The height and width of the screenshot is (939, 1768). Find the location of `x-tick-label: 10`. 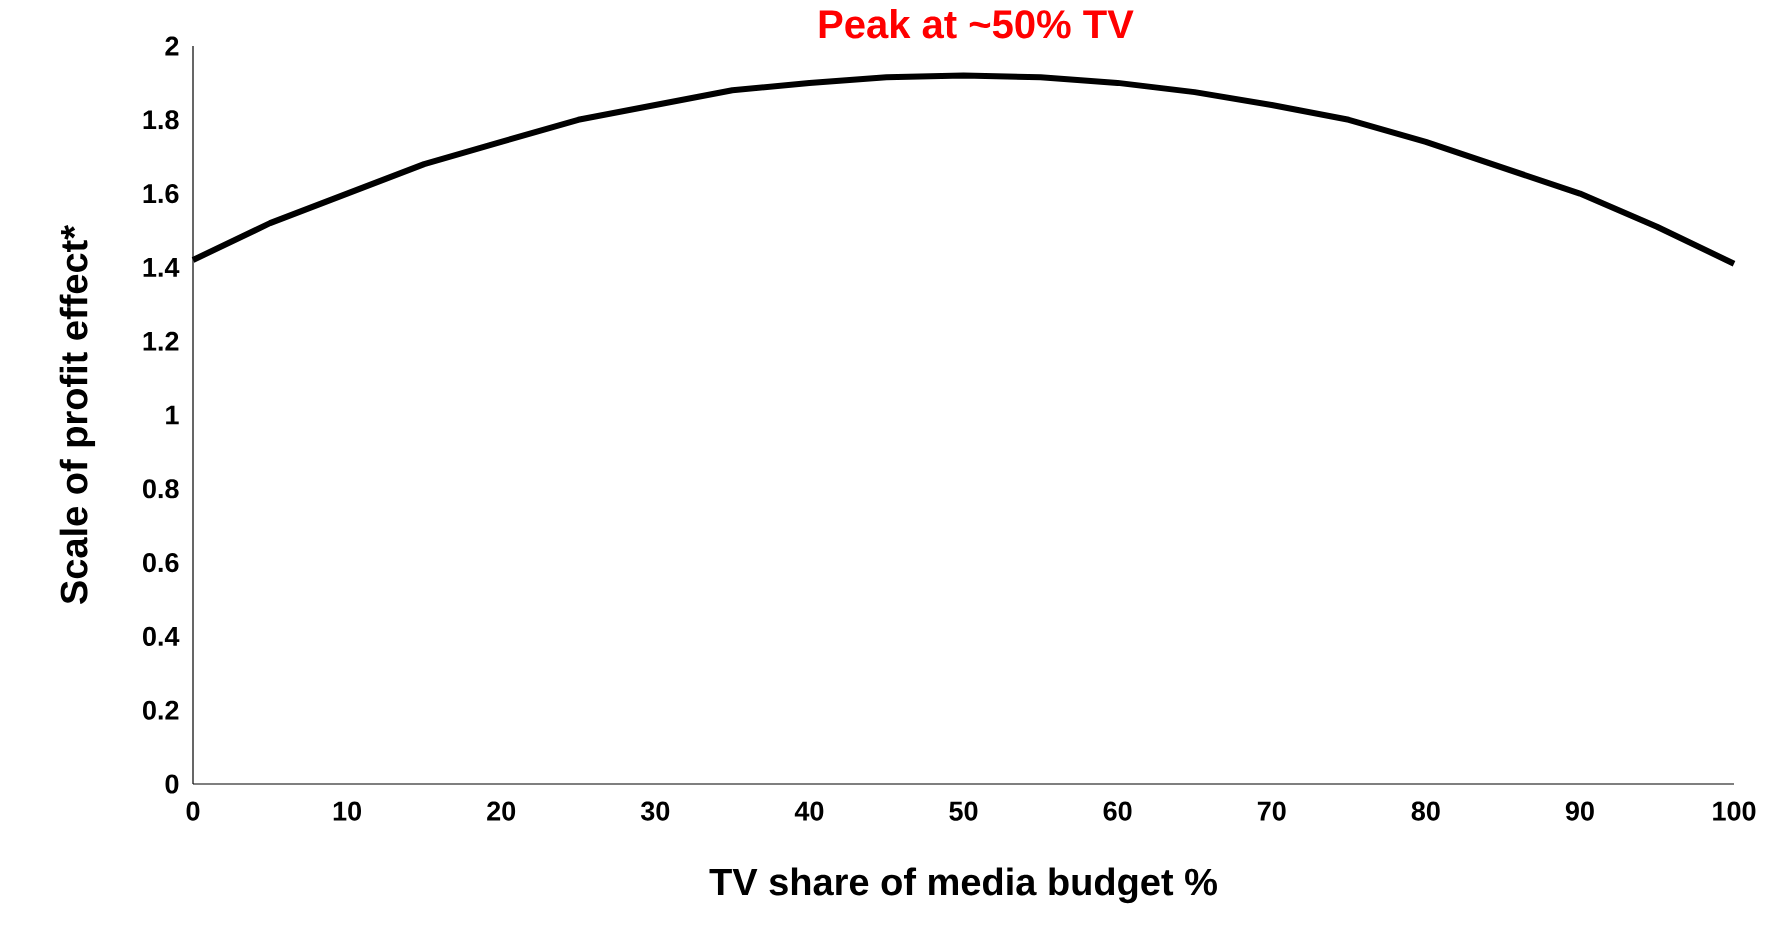

x-tick-label: 10 is located at coordinates (347, 811).